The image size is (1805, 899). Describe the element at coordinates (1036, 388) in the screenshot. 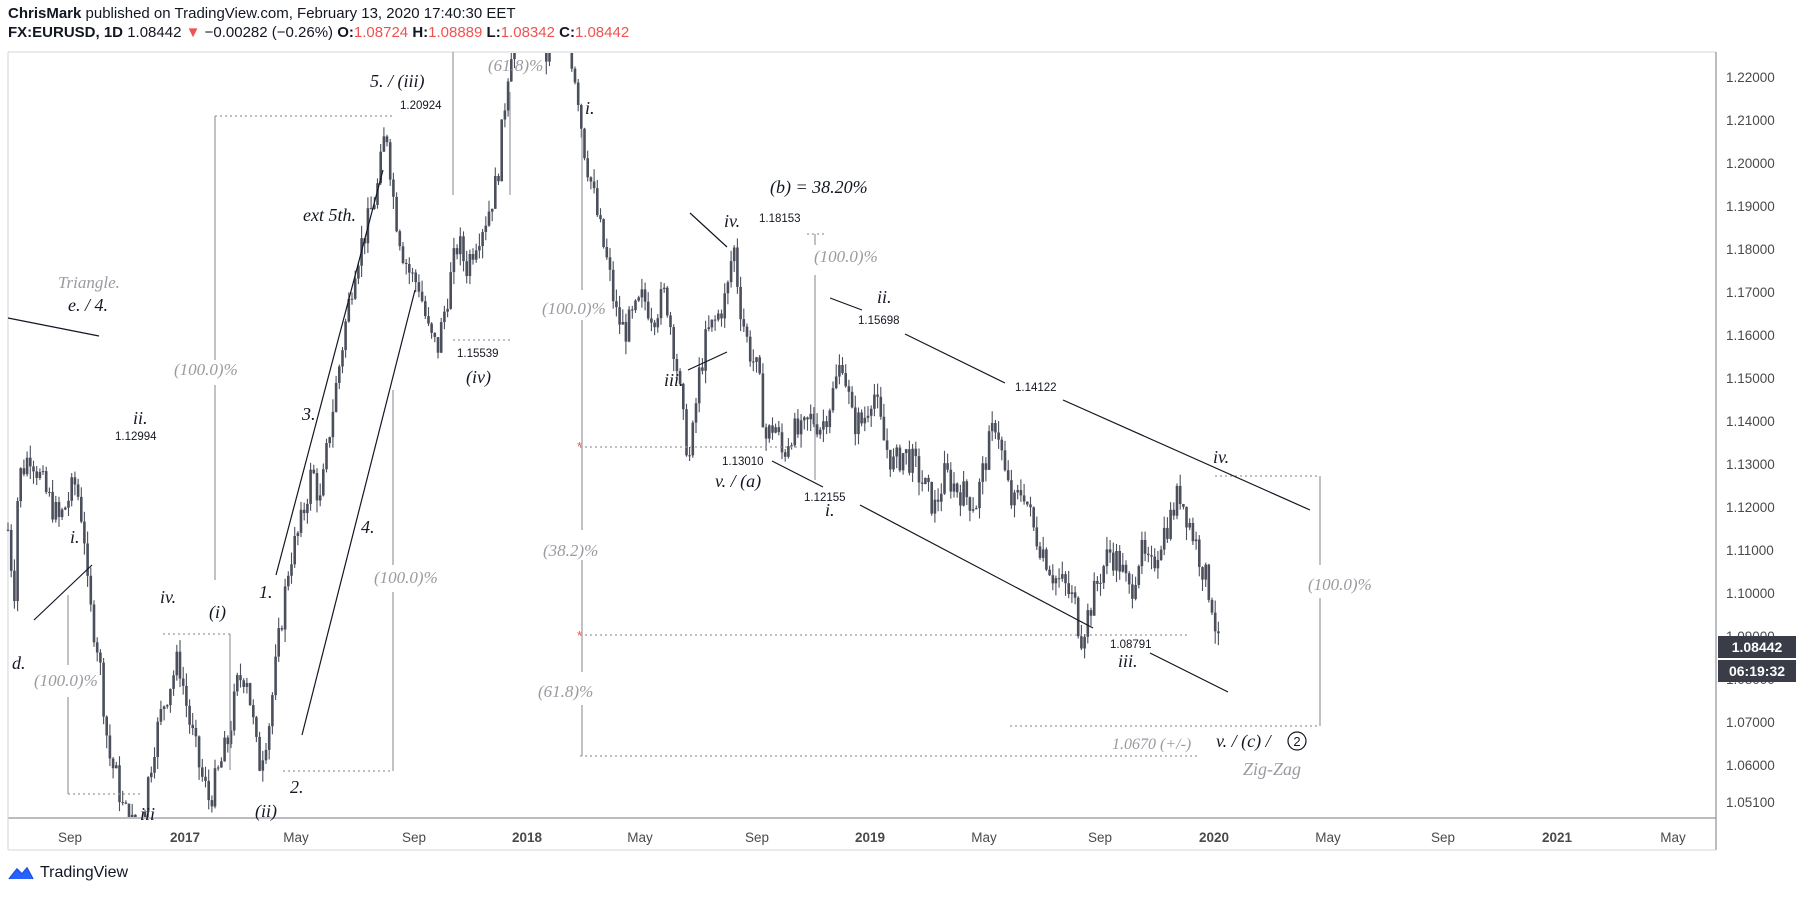

I see `price-label: 1.14122` at that location.